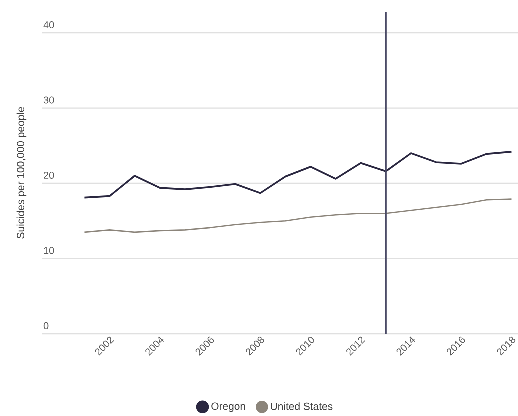 The image size is (518, 416). I want to click on y-tick-label: 20, so click(49, 176).